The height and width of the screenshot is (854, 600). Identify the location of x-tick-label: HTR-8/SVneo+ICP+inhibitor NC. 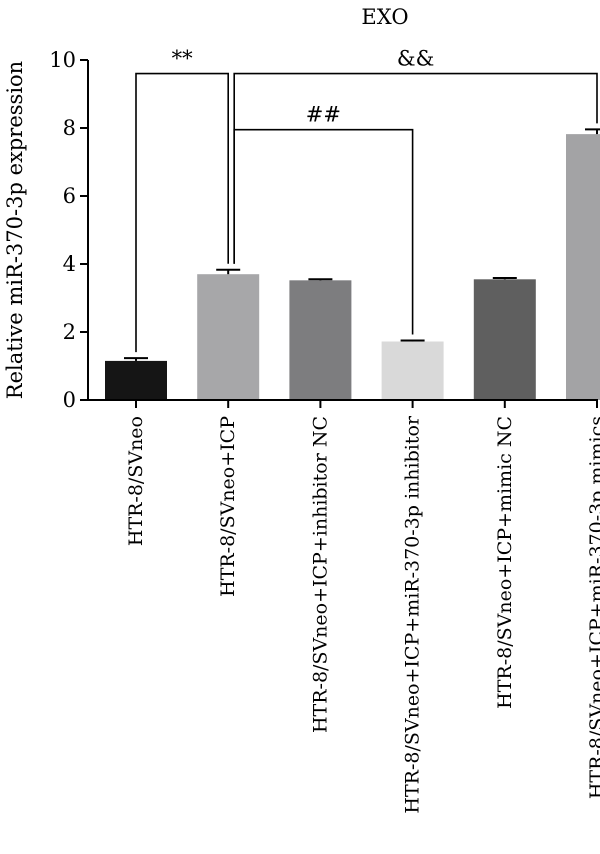
(320, 574).